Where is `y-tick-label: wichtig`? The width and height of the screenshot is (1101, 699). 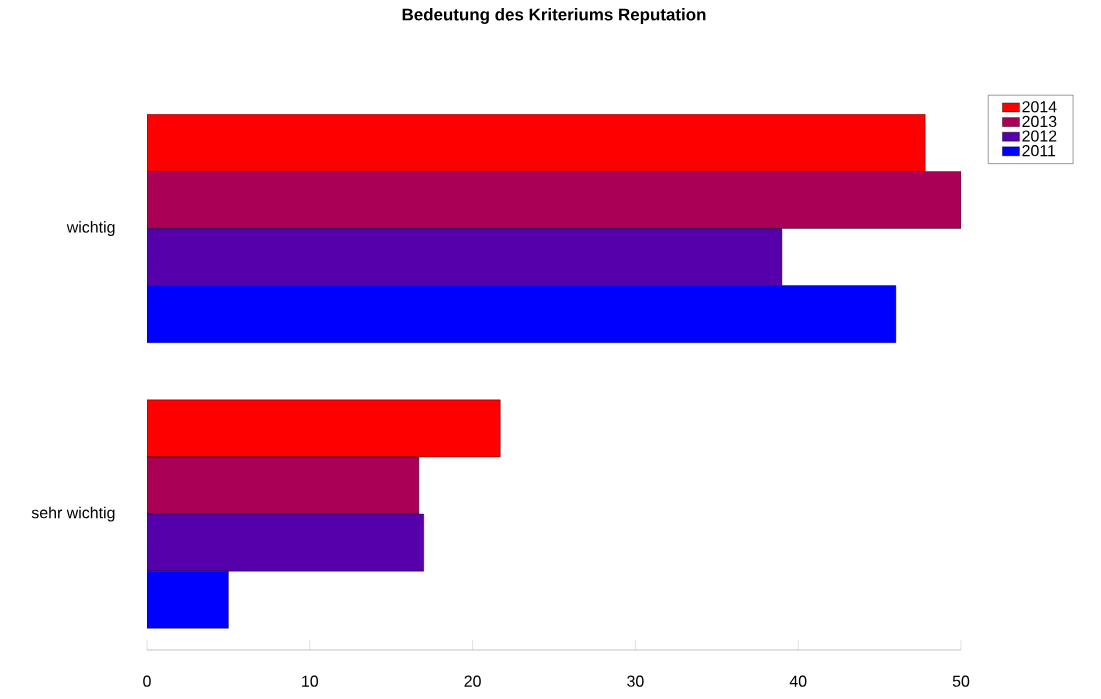 y-tick-label: wichtig is located at coordinates (90, 228).